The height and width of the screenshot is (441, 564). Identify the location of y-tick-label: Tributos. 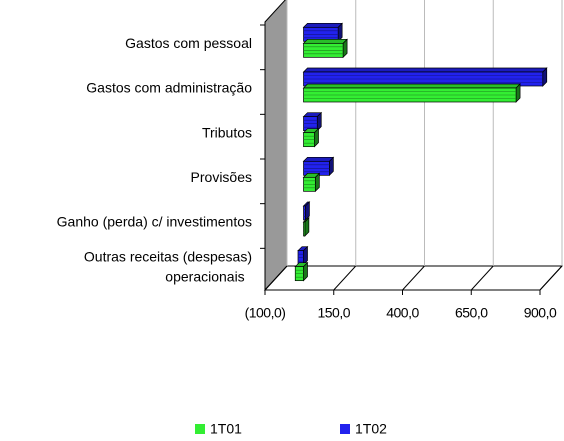
(227, 132).